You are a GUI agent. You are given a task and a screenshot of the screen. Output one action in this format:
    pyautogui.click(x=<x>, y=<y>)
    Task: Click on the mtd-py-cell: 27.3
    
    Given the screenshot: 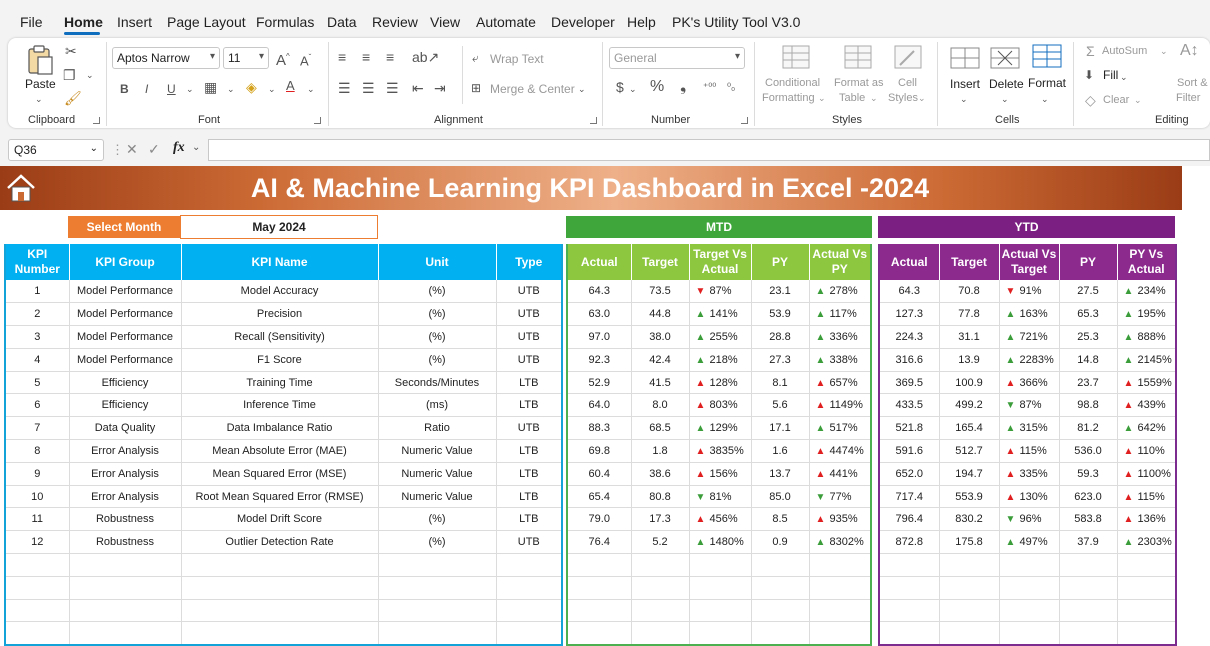 What is the action you would take?
    pyautogui.click(x=780, y=360)
    